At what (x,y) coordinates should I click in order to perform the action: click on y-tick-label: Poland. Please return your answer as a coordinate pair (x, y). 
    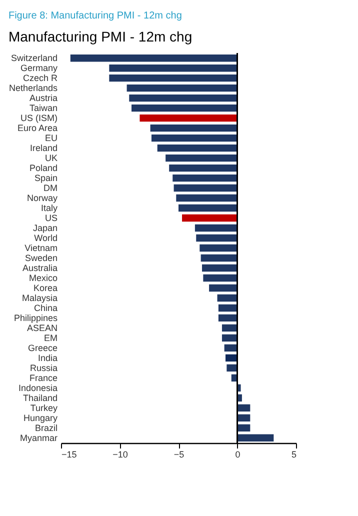
    Looking at the image, I should click on (43, 168).